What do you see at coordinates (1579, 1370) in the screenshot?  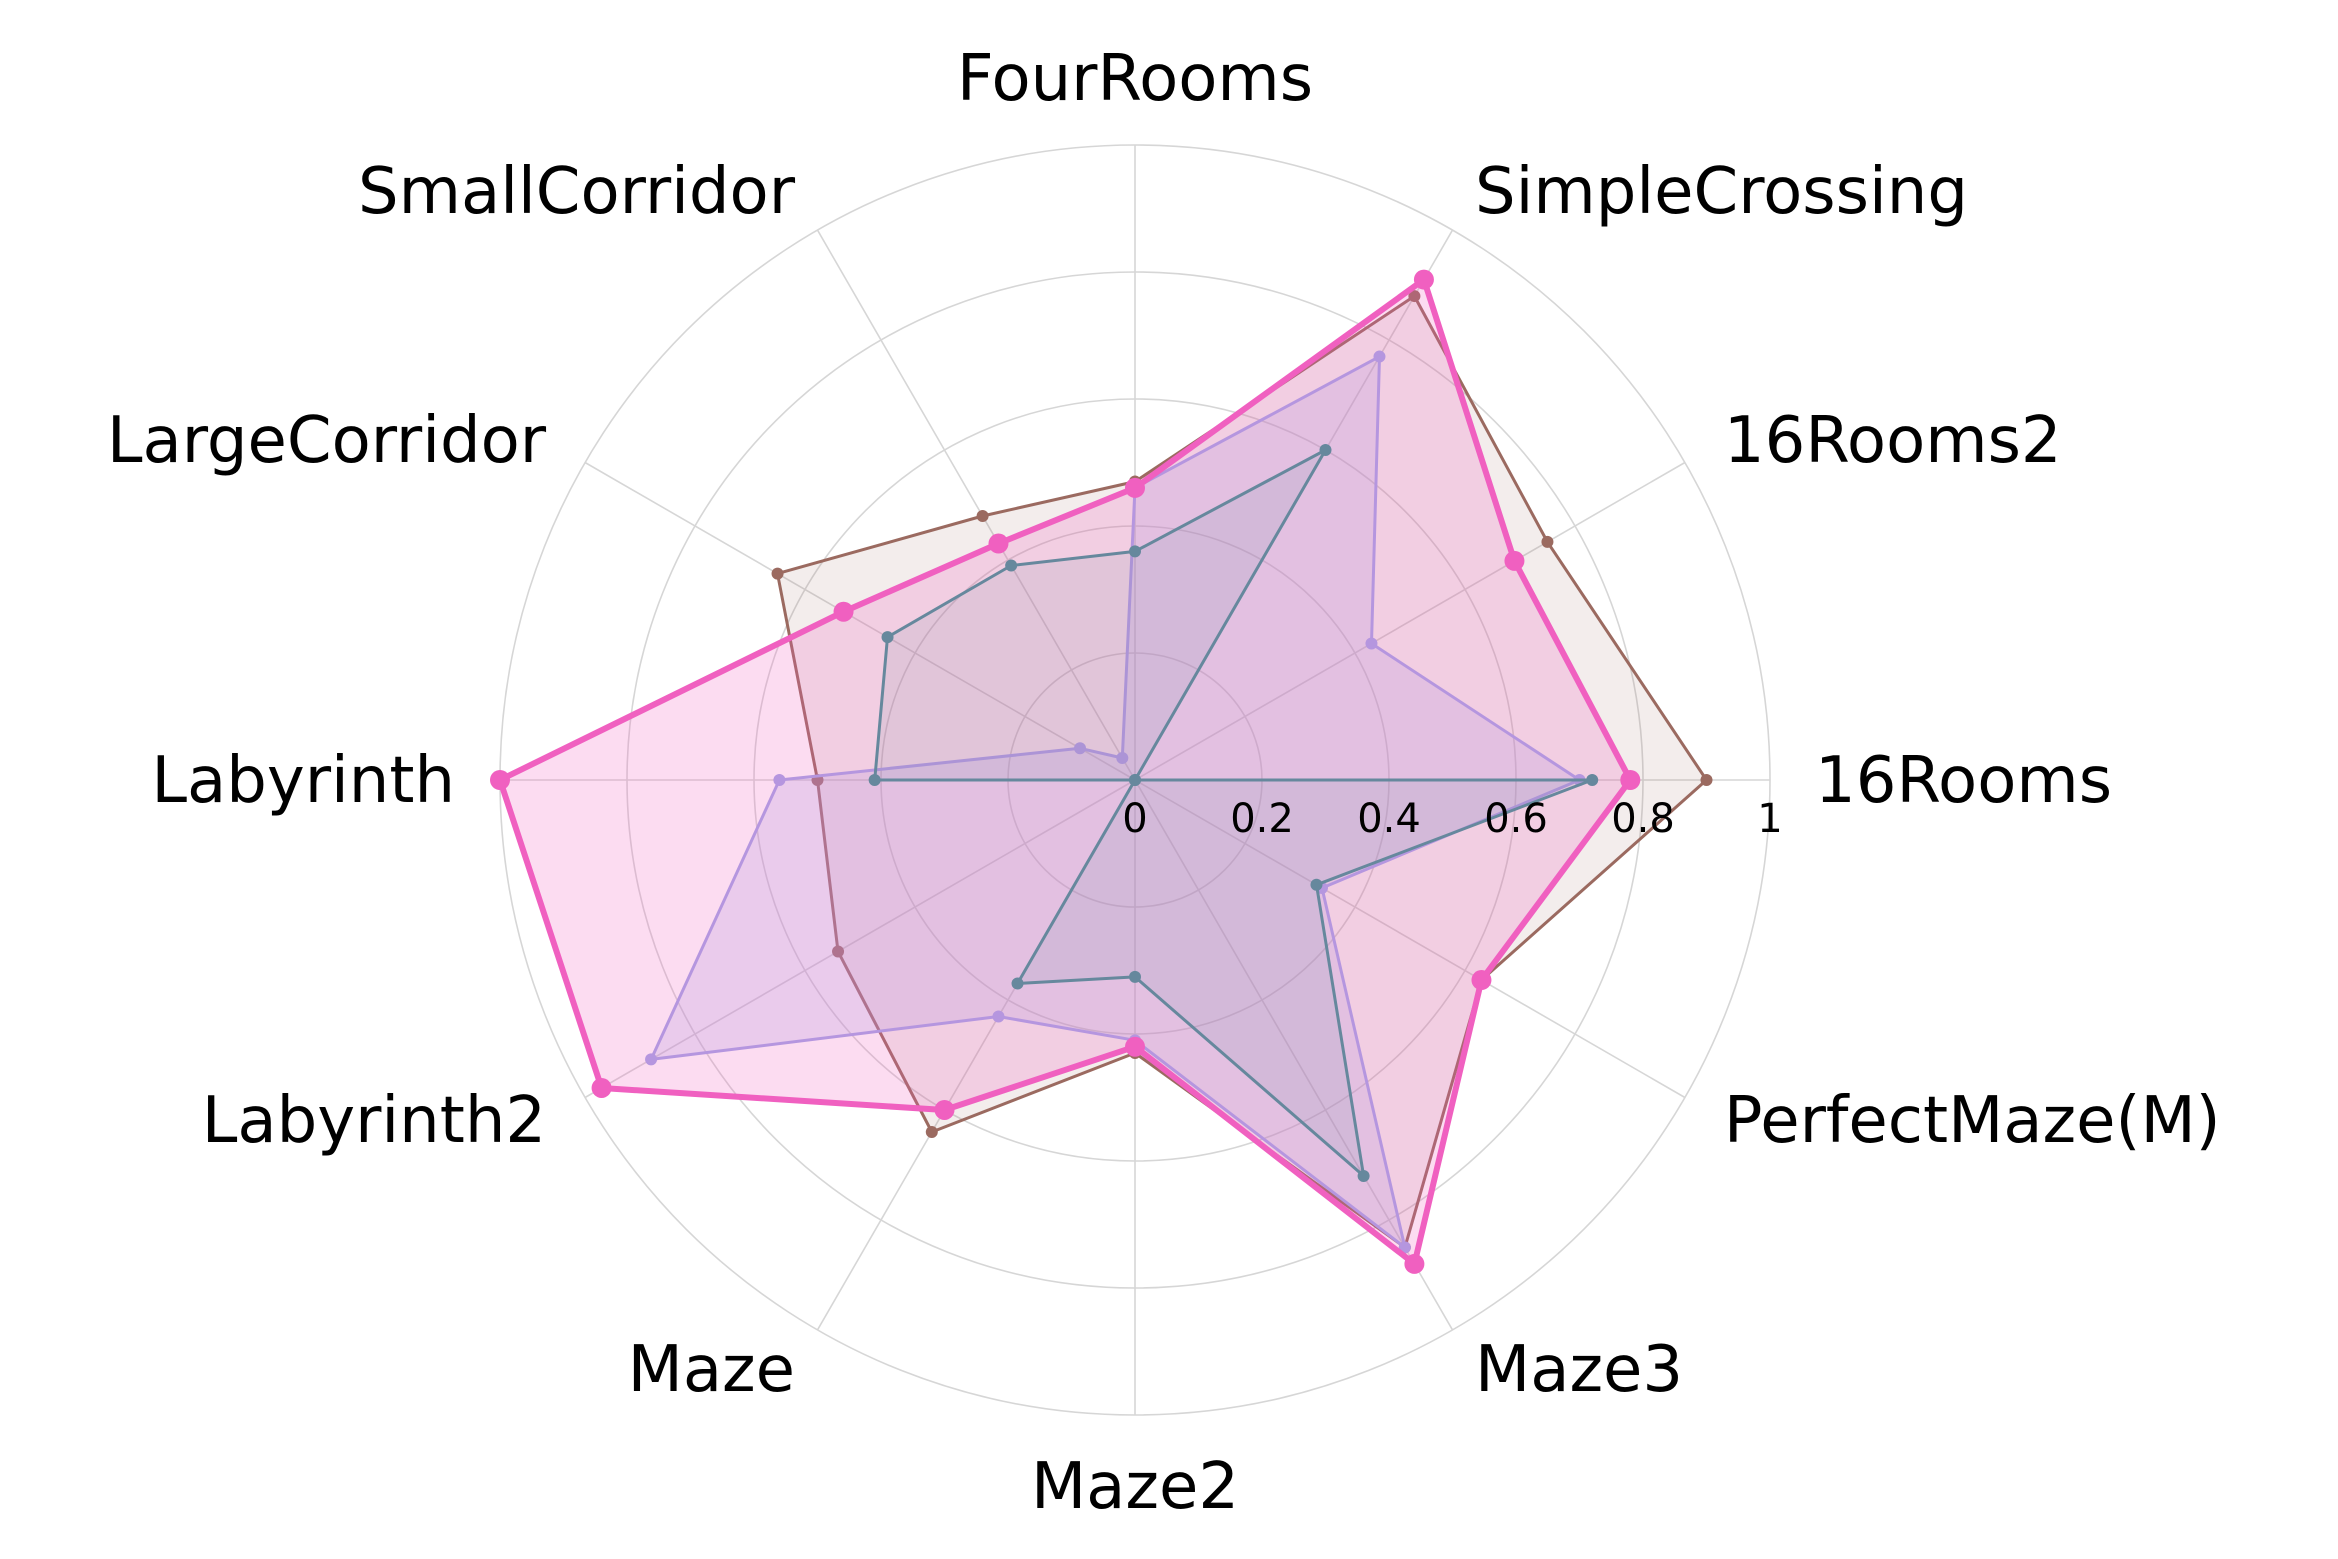 I see `axis-label: Maze3` at bounding box center [1579, 1370].